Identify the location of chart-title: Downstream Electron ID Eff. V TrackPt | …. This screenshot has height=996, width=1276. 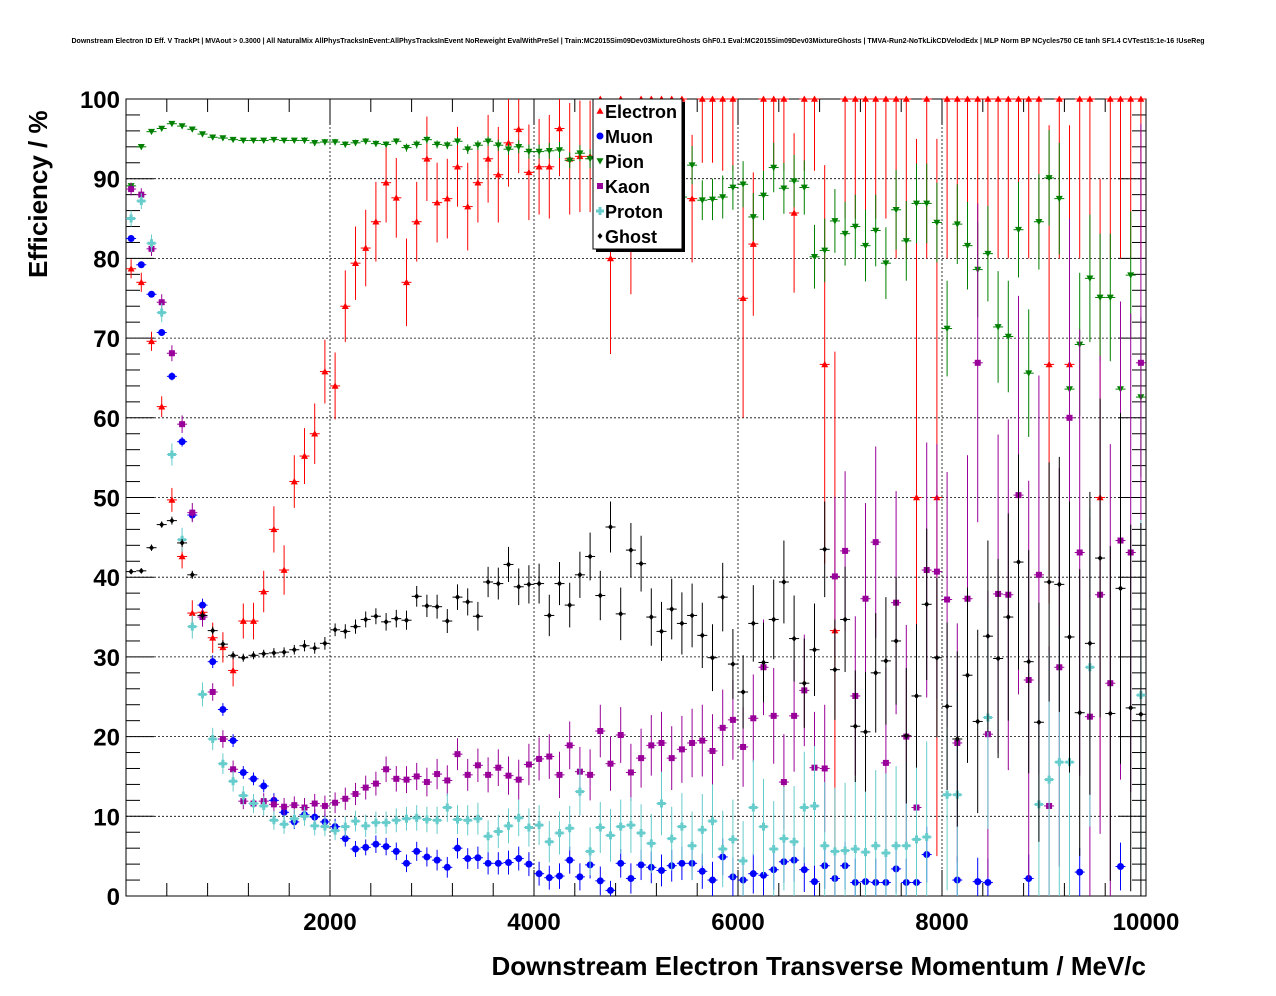
(637, 41).